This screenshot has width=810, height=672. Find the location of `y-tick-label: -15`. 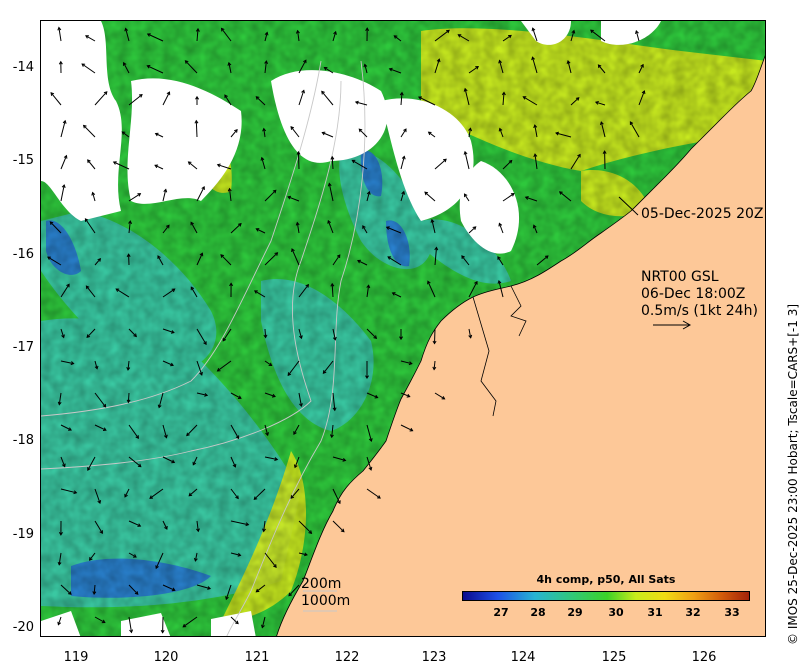

y-tick-label: -15 is located at coordinates (23, 160).